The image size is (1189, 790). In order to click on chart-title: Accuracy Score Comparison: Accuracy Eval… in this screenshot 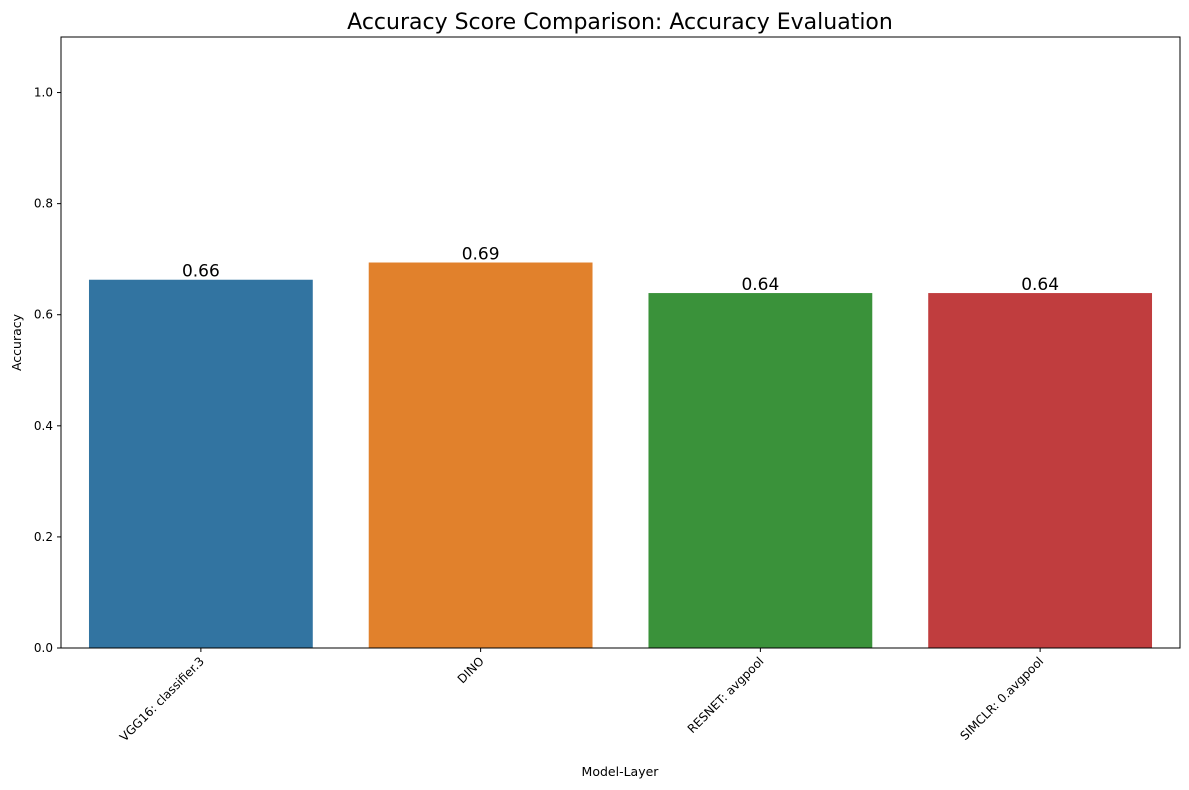, I will do `click(620, 22)`.